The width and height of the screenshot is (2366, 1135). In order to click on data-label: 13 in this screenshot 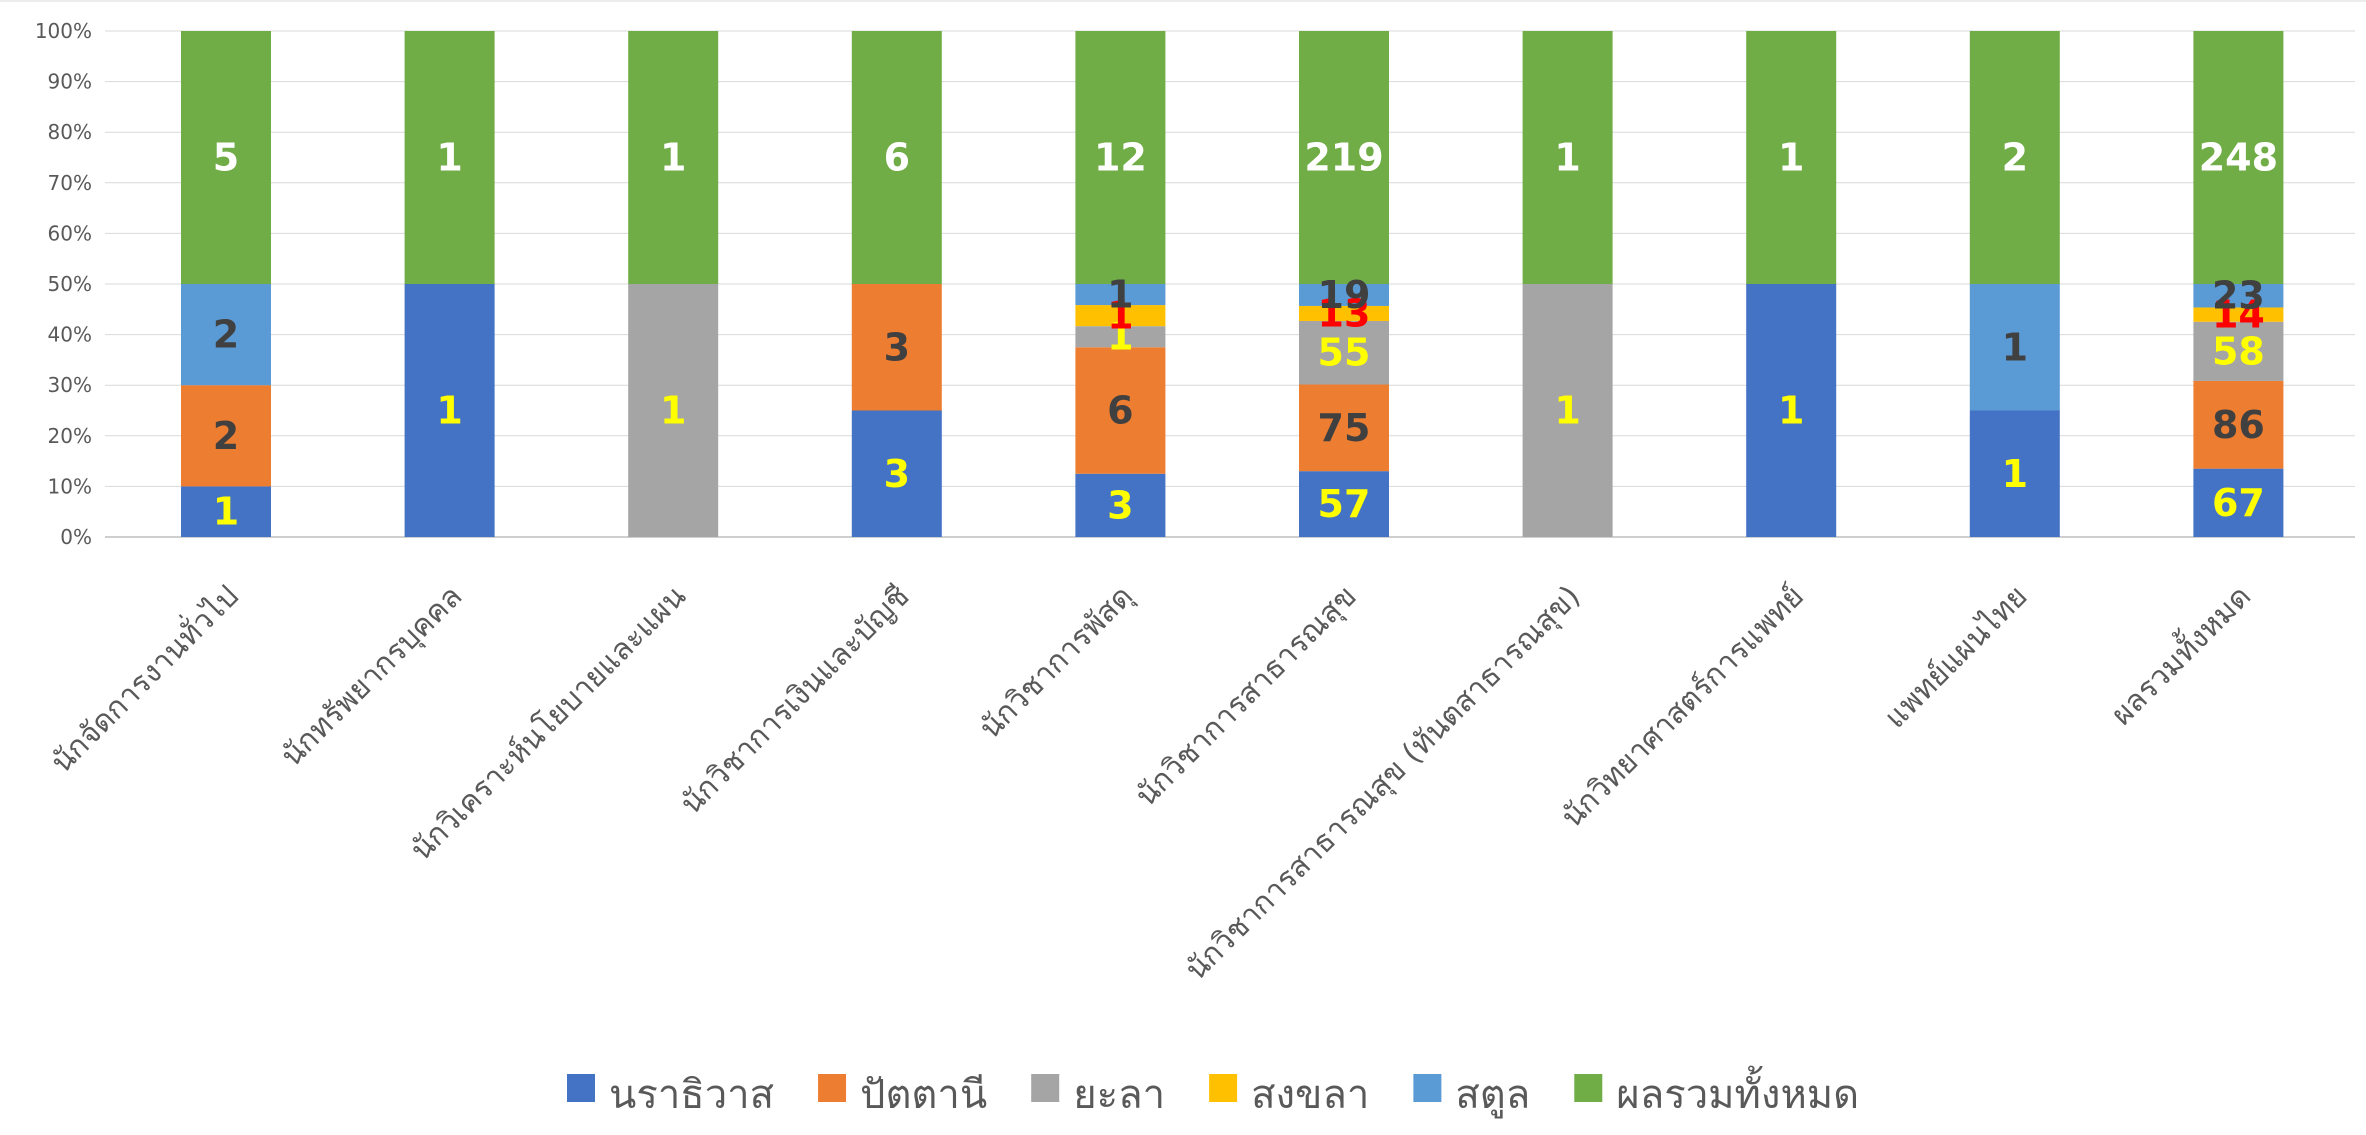, I will do `click(1344, 313)`.